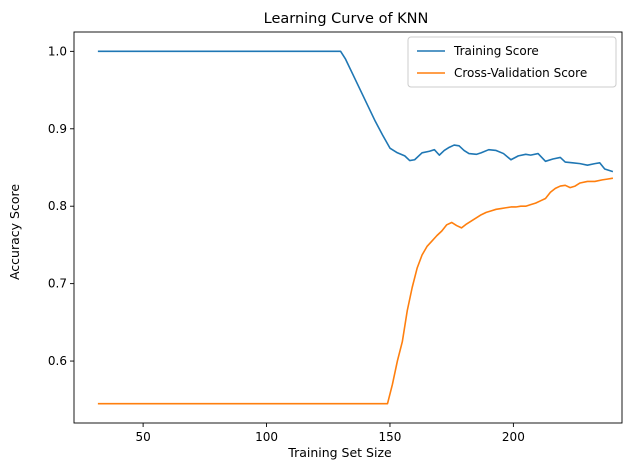  I want to click on x-tick-label: 50, so click(142, 437).